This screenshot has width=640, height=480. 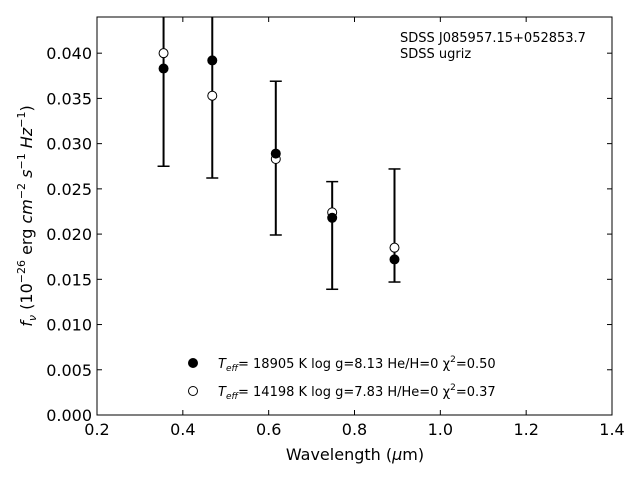 What do you see at coordinates (69, 189) in the screenshot?
I see `y-tick-label: 0.025` at bounding box center [69, 189].